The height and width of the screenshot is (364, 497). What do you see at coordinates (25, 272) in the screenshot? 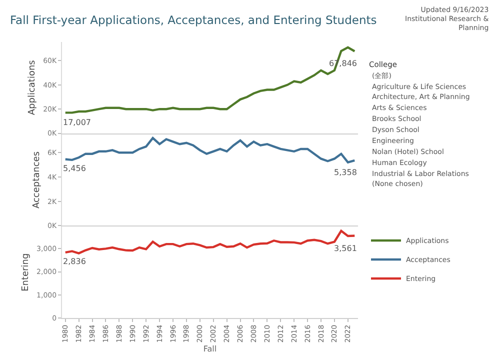
I see `y-axis-title: Entering` at bounding box center [25, 272].